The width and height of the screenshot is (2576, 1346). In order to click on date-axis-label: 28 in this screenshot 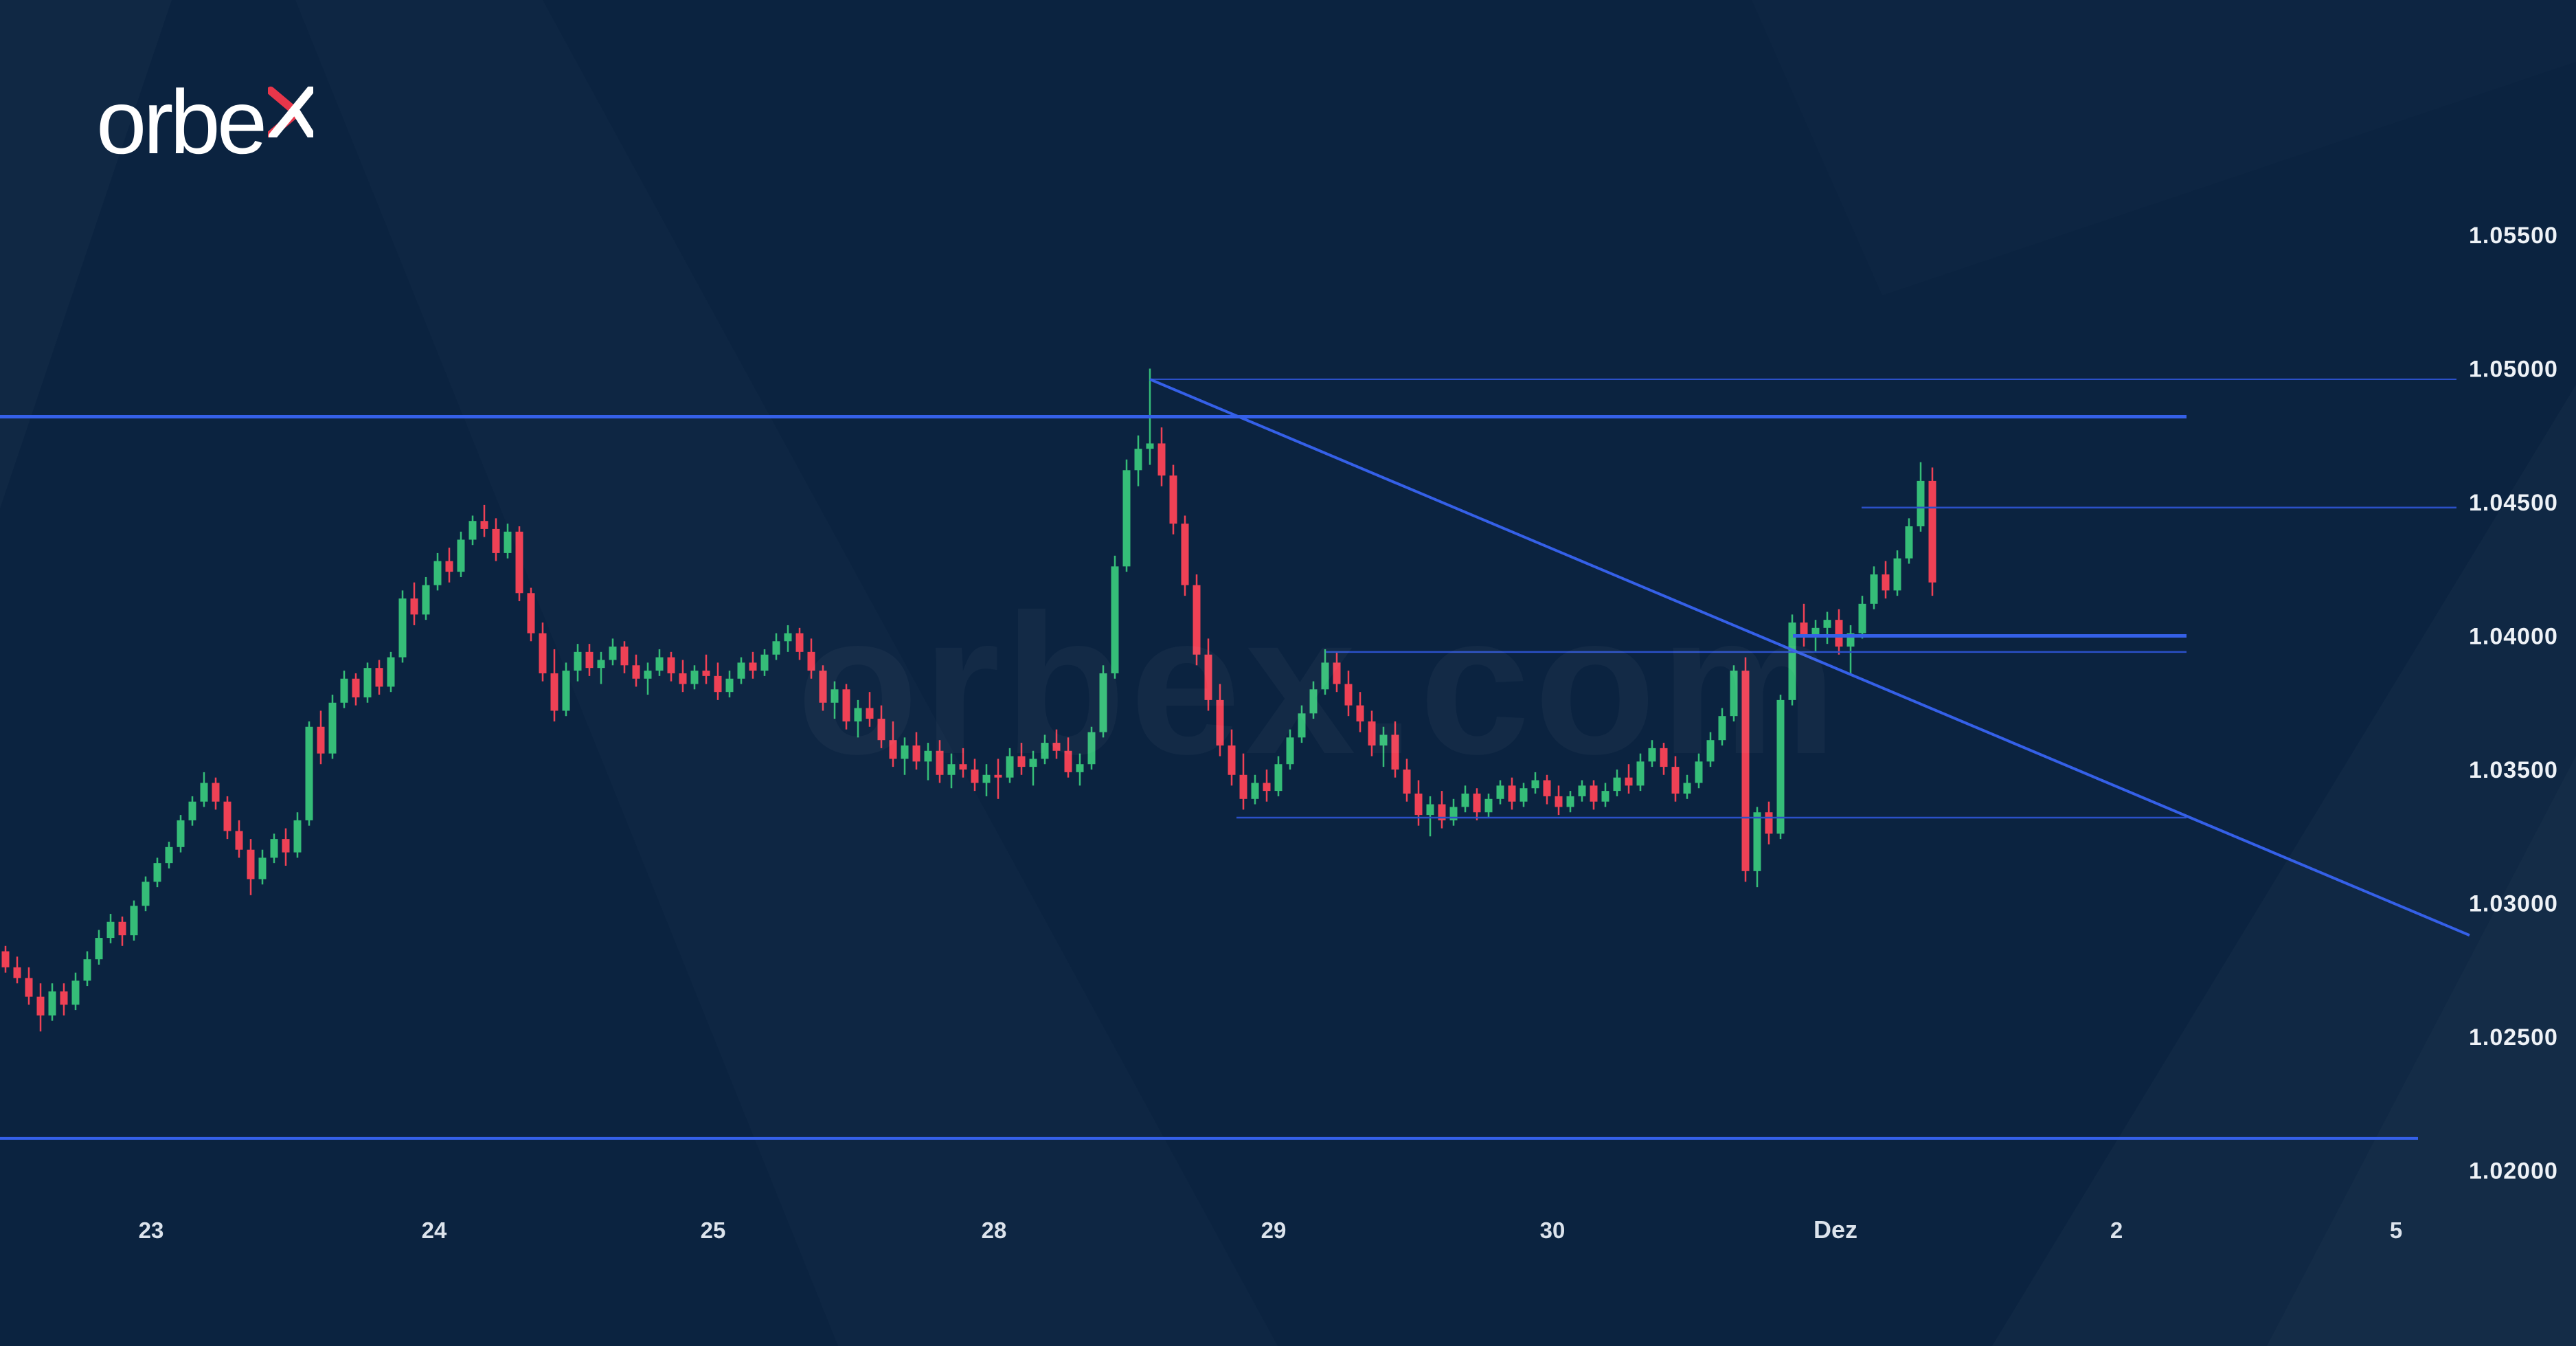, I will do `click(994, 1230)`.